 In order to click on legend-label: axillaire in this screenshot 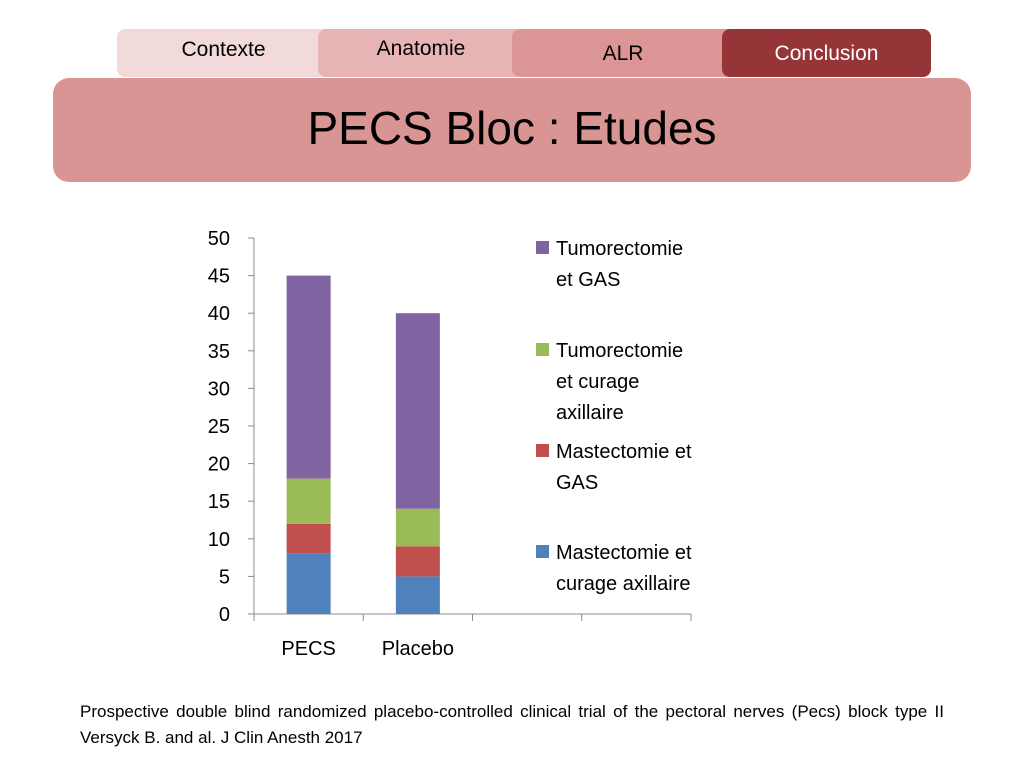, I will do `click(590, 413)`.